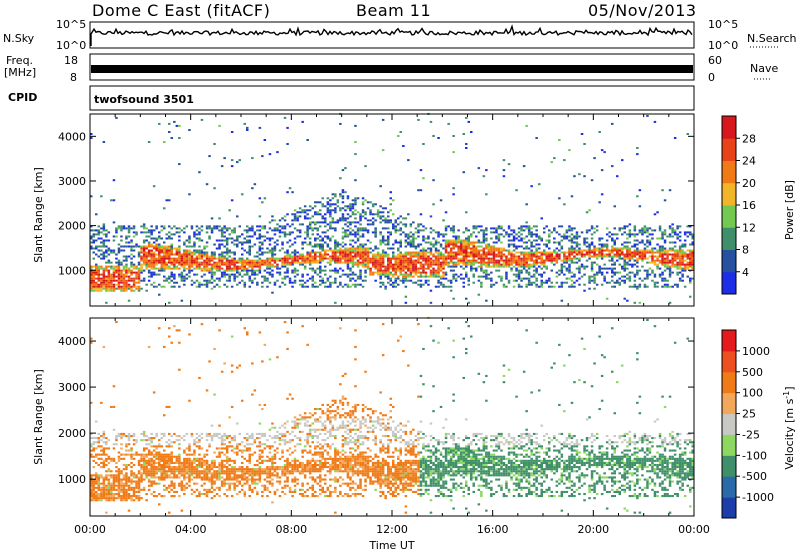 Image resolution: width=800 pixels, height=554 pixels. I want to click on noise-strip-frame, so click(392, 35).